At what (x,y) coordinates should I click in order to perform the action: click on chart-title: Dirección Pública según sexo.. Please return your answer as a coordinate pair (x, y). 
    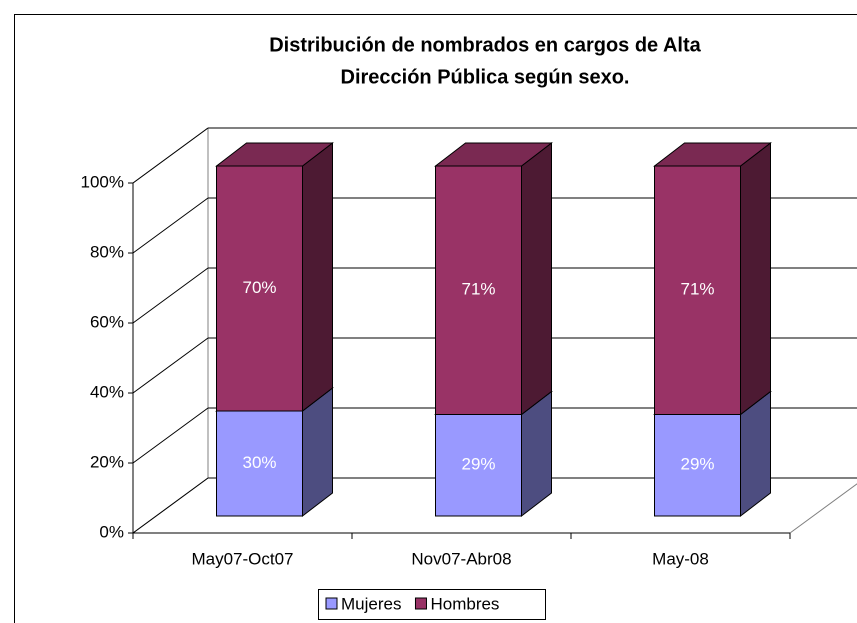
    Looking at the image, I should click on (485, 77).